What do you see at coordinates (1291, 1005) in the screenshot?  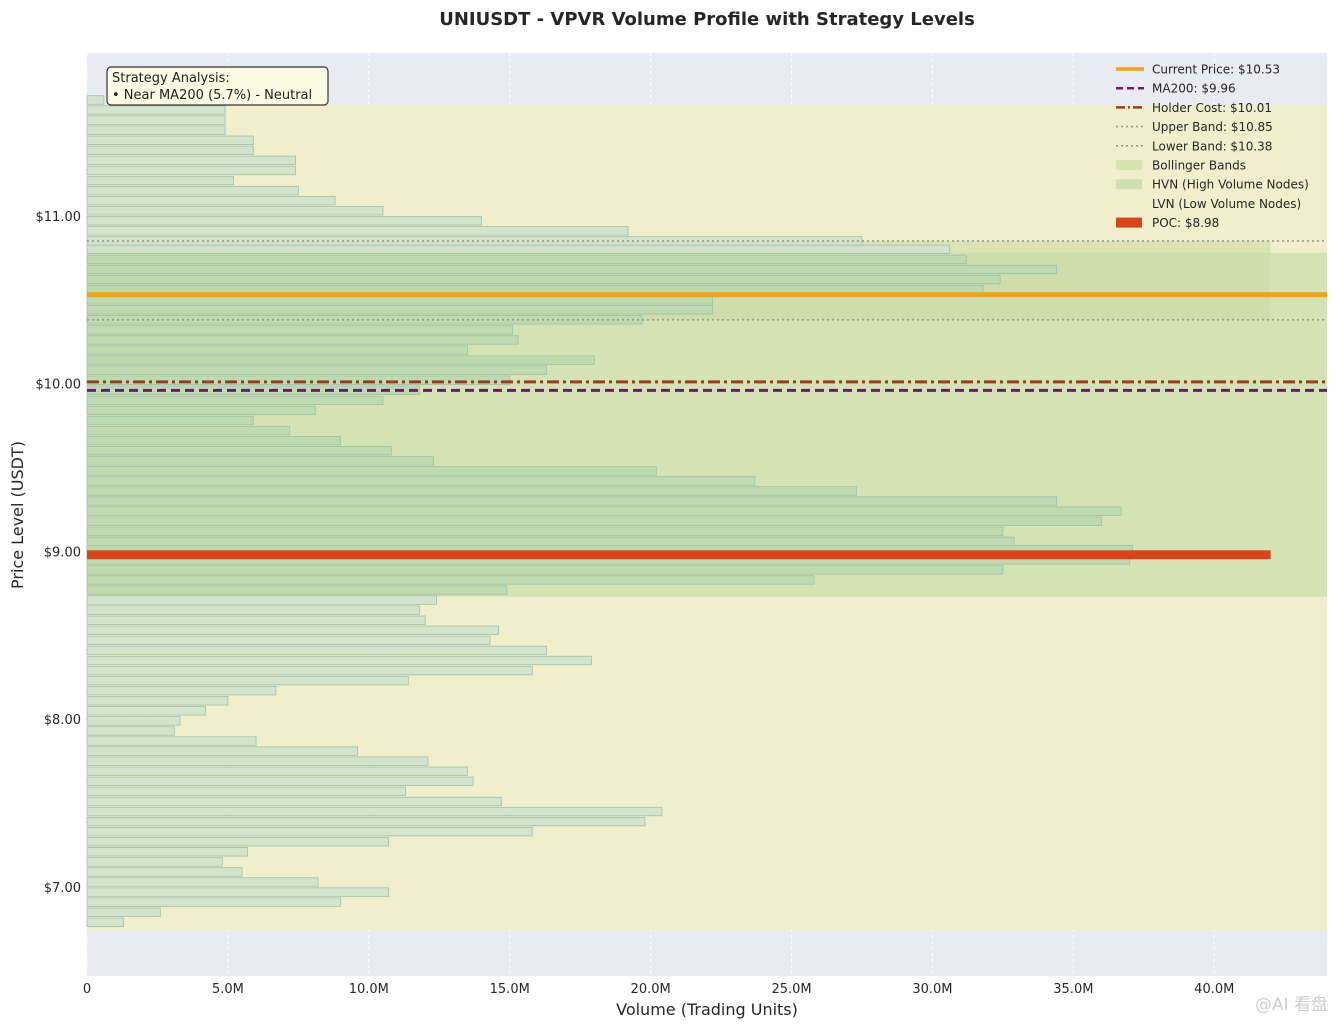 I see `watermark: @AI 看盘` at bounding box center [1291, 1005].